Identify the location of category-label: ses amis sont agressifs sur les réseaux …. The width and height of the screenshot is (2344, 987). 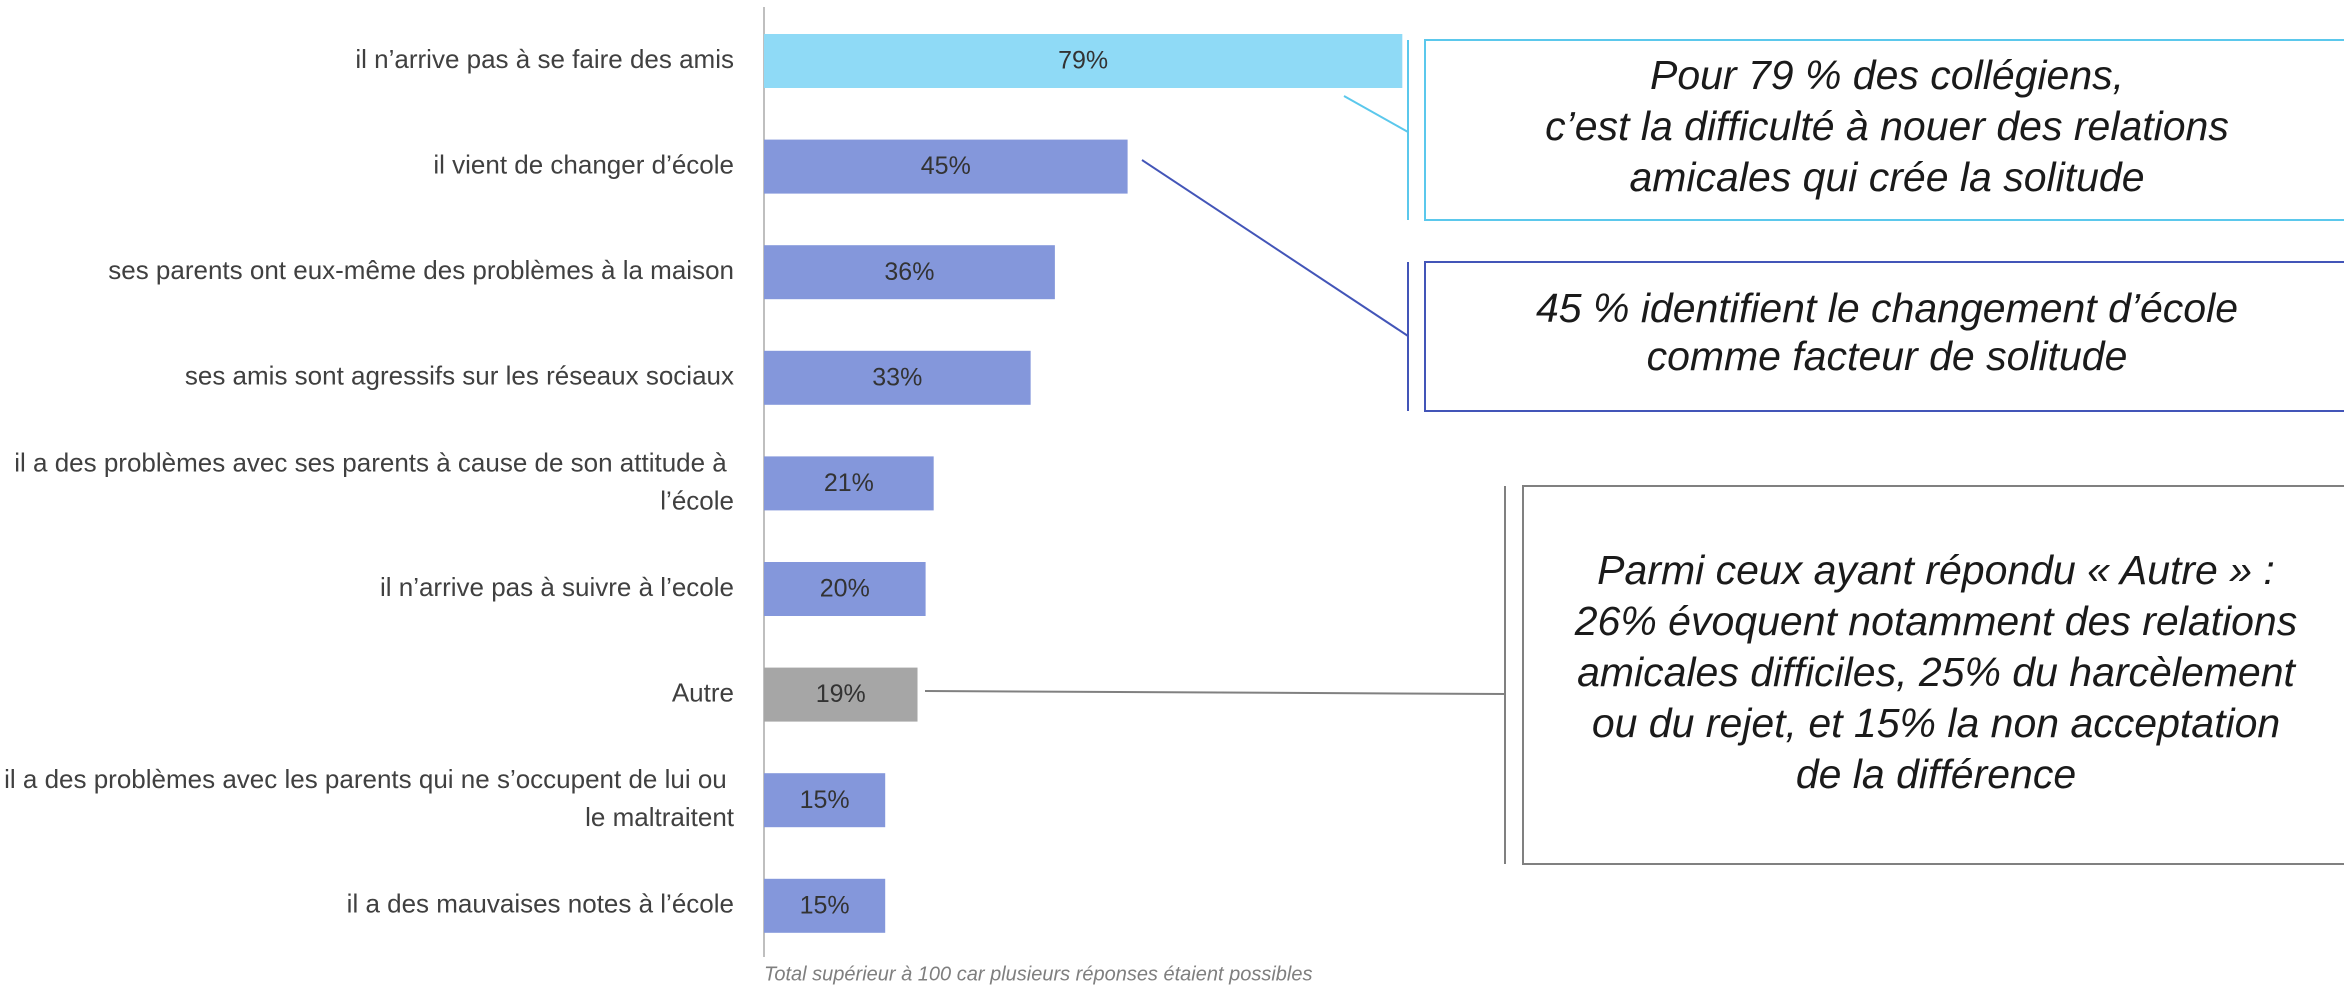
(459, 376).